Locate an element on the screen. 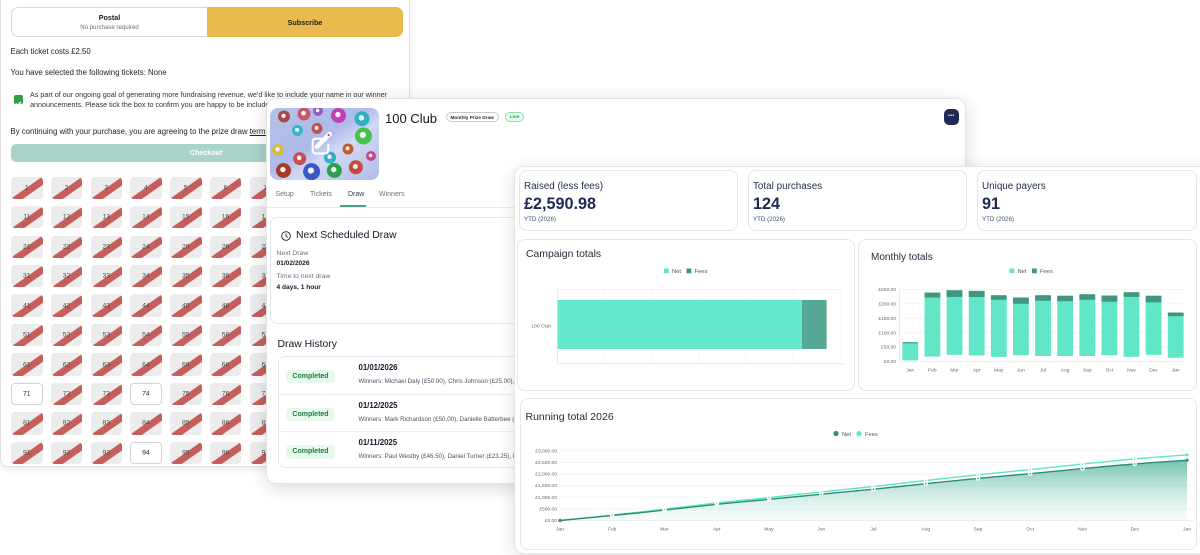  svg-text: £500.00 is located at coordinates (548, 510).